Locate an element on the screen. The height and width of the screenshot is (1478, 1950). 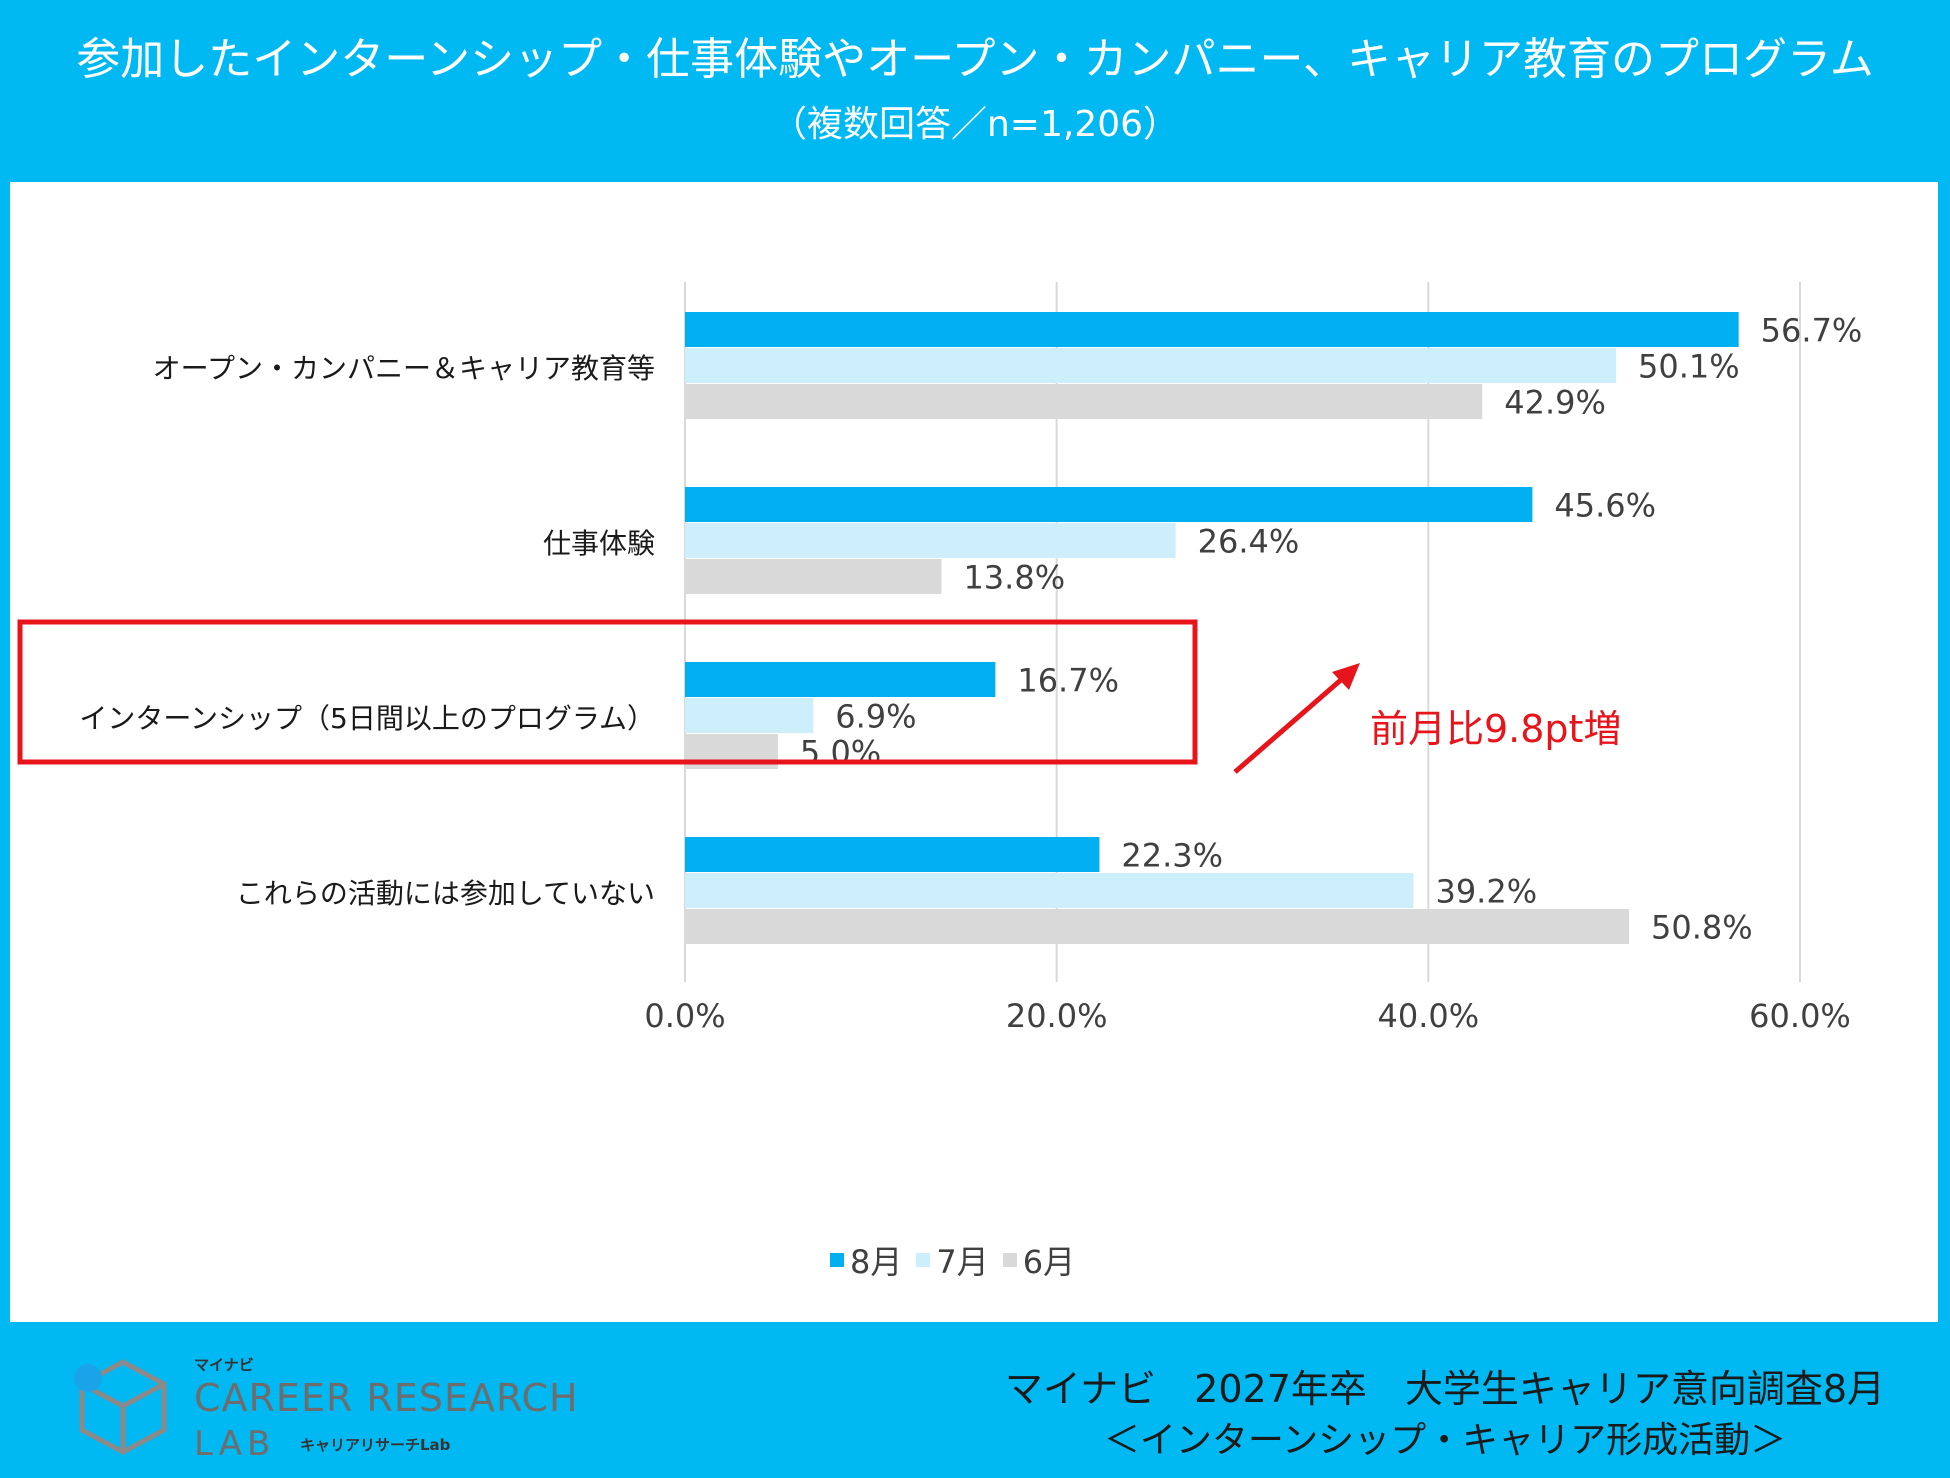
legend-item: 7月 is located at coordinates (952, 1260).